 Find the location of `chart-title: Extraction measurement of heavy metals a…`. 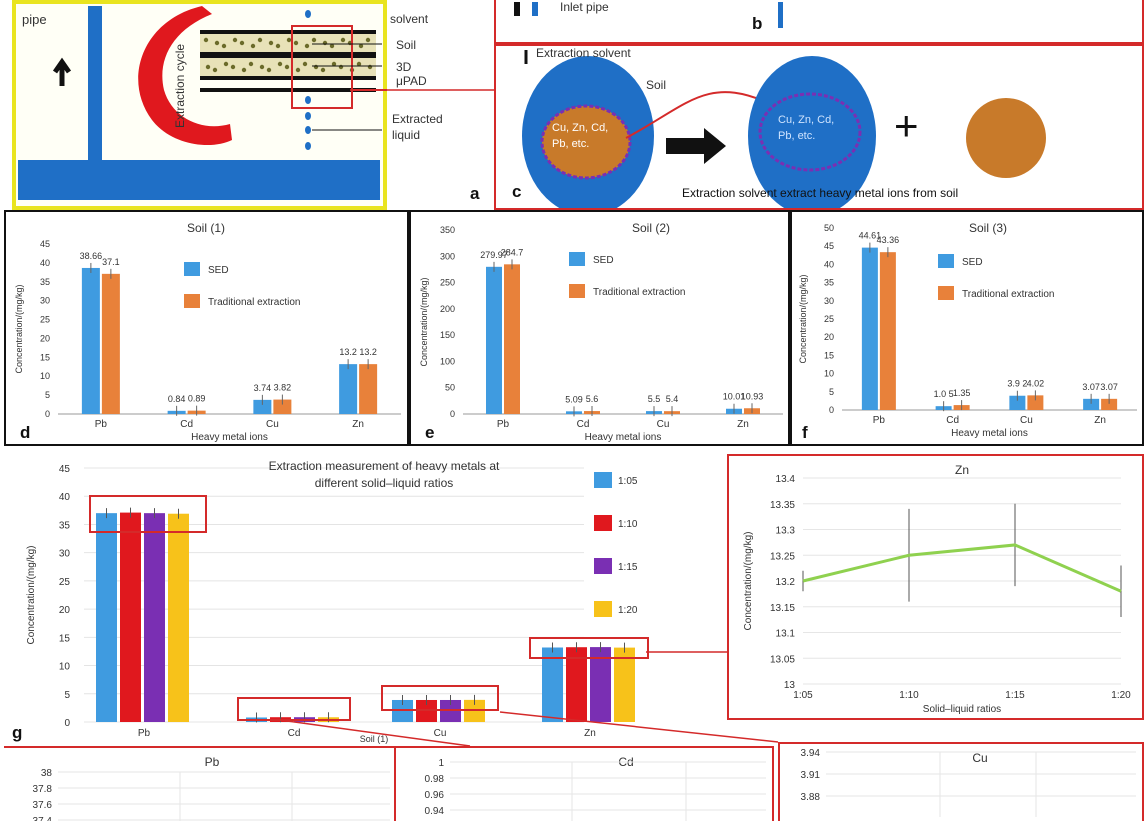

chart-title: Extraction measurement of heavy metals a… is located at coordinates (384, 466).